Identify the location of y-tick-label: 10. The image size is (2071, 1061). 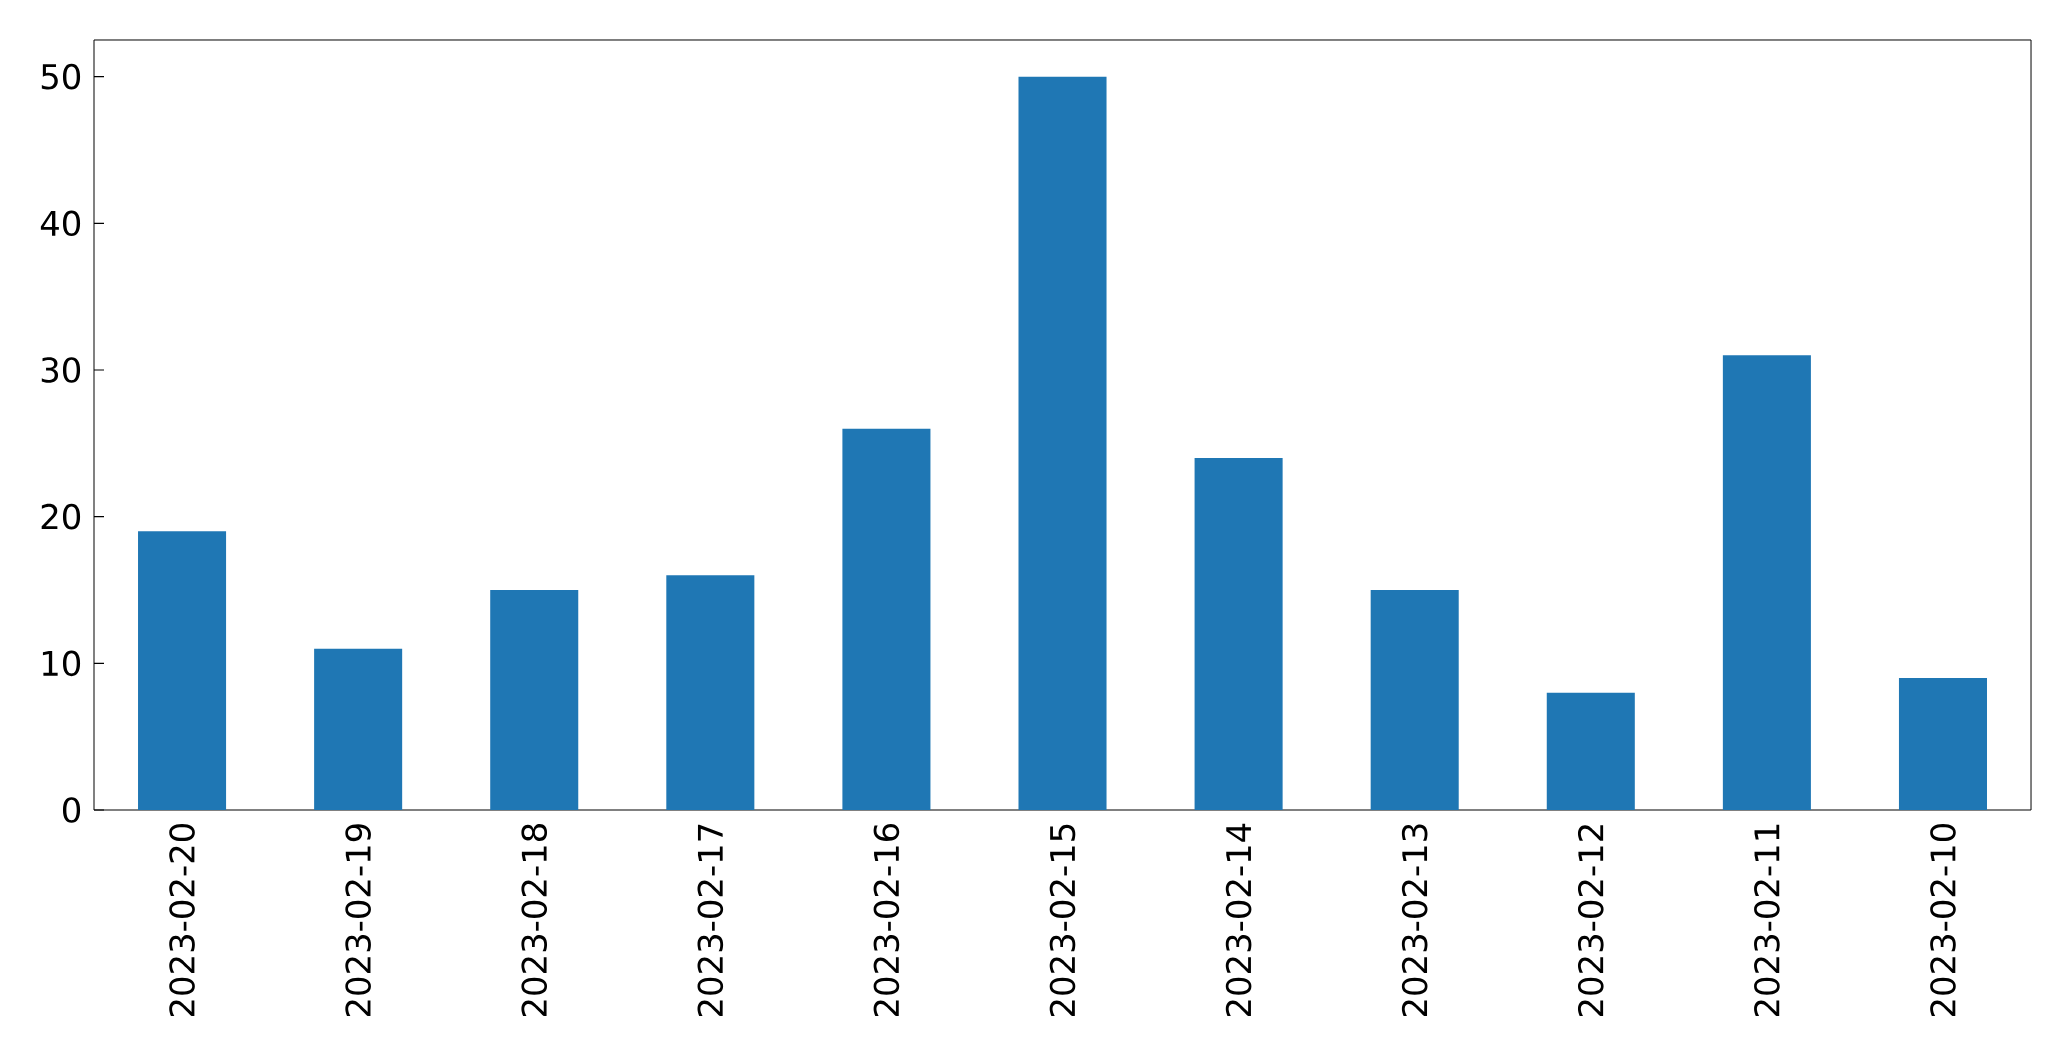
(61, 663).